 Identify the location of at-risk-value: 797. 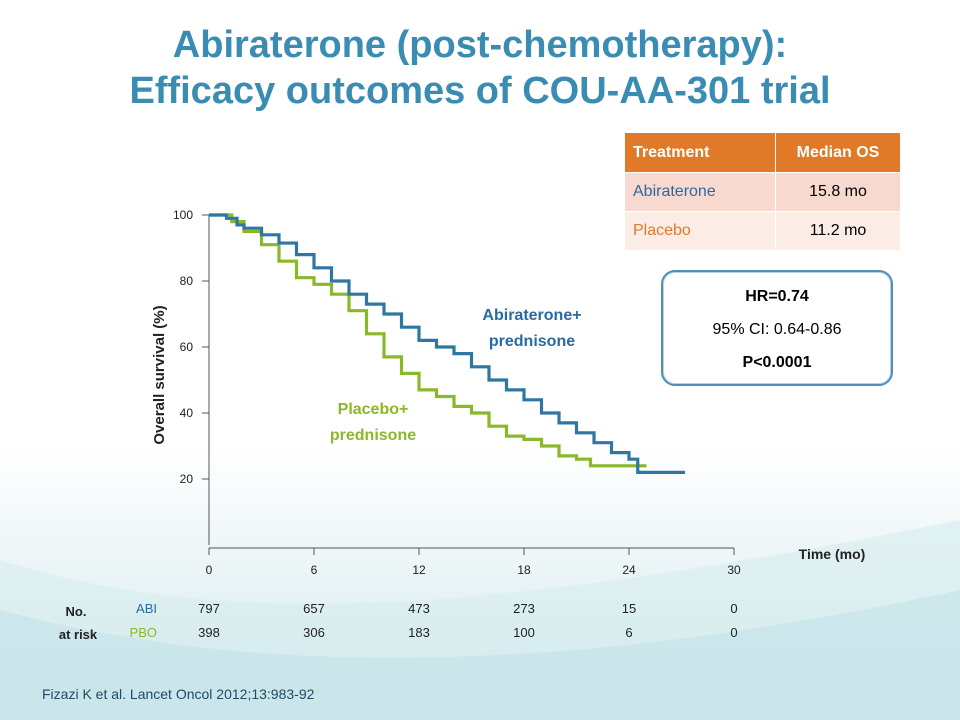
(209, 608).